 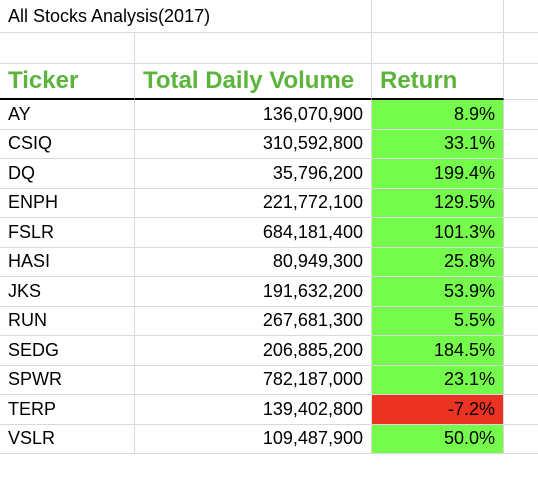 I want to click on title-cell: All Stocks Analysis(2017), so click(x=186, y=16).